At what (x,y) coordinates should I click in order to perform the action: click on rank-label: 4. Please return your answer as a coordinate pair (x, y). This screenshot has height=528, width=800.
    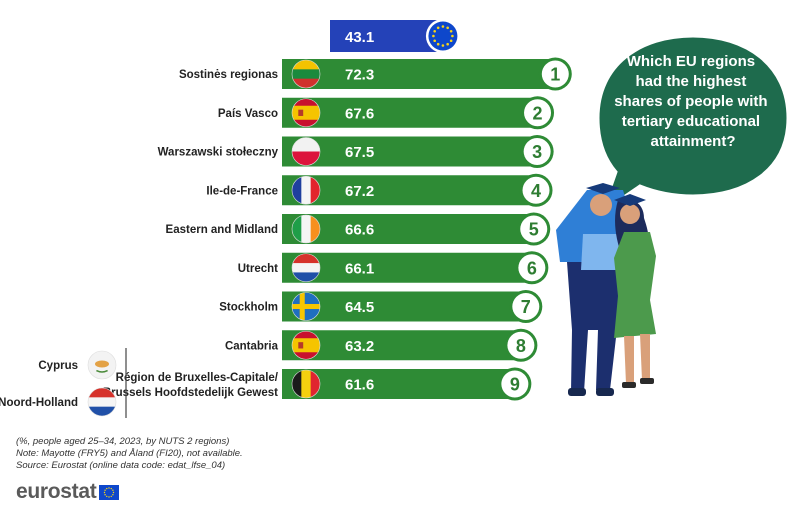
    Looking at the image, I should click on (536, 191).